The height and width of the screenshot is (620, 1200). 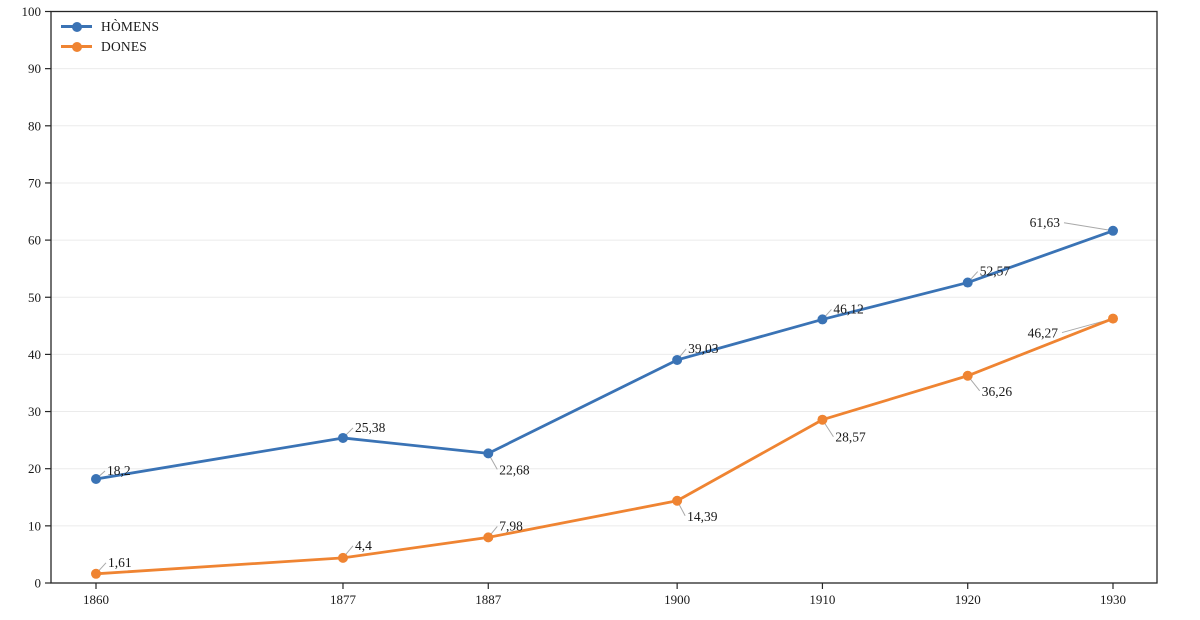 What do you see at coordinates (34, 411) in the screenshot?
I see `y-tick-label: 30` at bounding box center [34, 411].